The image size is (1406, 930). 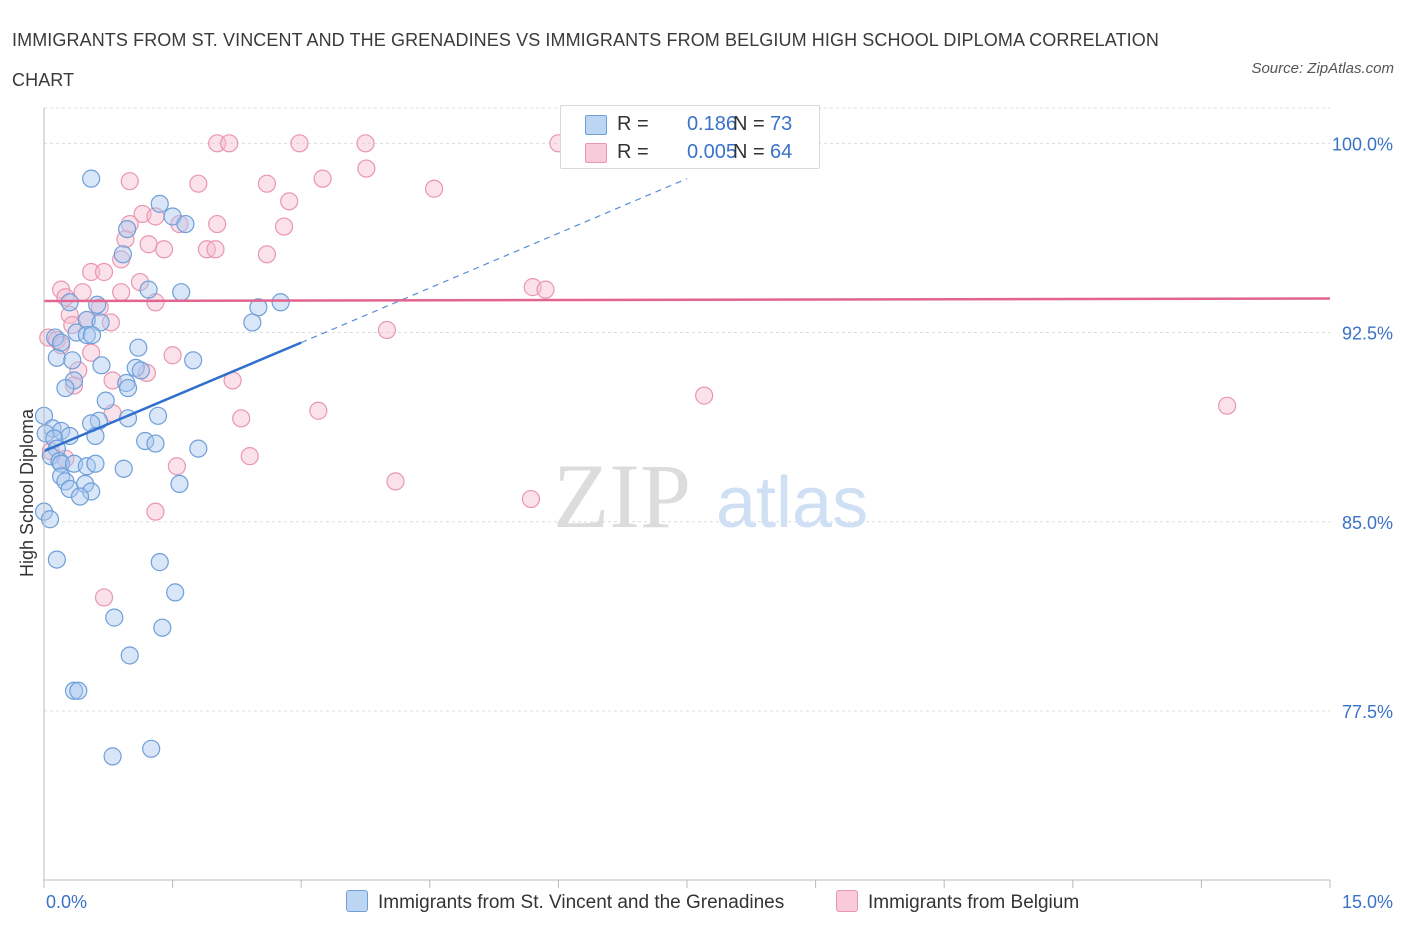 I want to click on st-vincent-trend-line, so click(x=172, y=397).